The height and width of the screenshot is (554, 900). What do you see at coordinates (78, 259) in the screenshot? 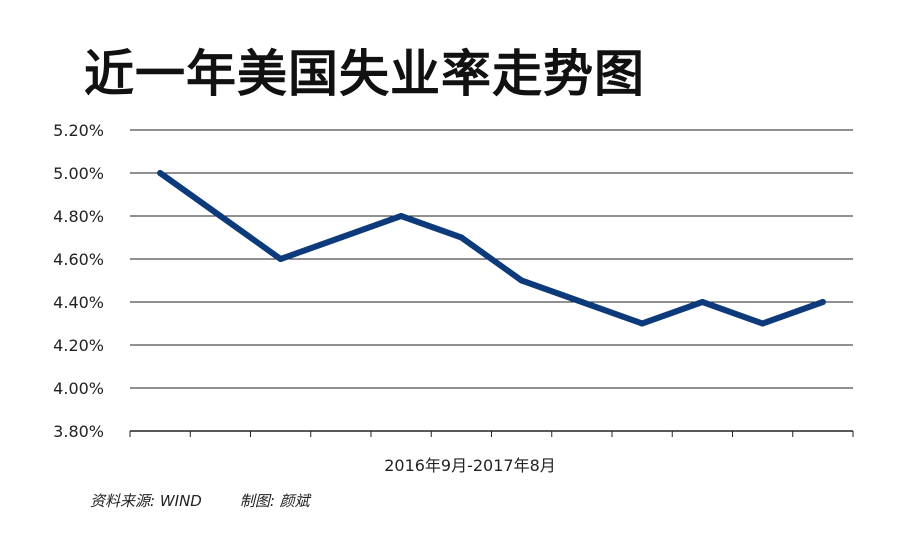
I see `y-tick-label: 4.60%` at bounding box center [78, 259].